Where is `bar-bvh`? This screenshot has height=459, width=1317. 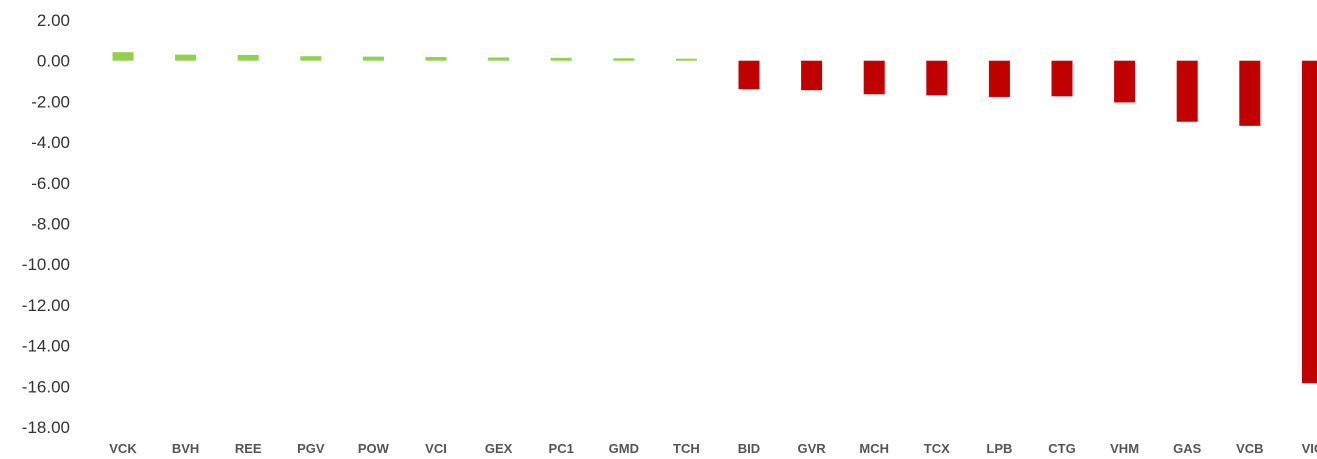 bar-bvh is located at coordinates (186, 57).